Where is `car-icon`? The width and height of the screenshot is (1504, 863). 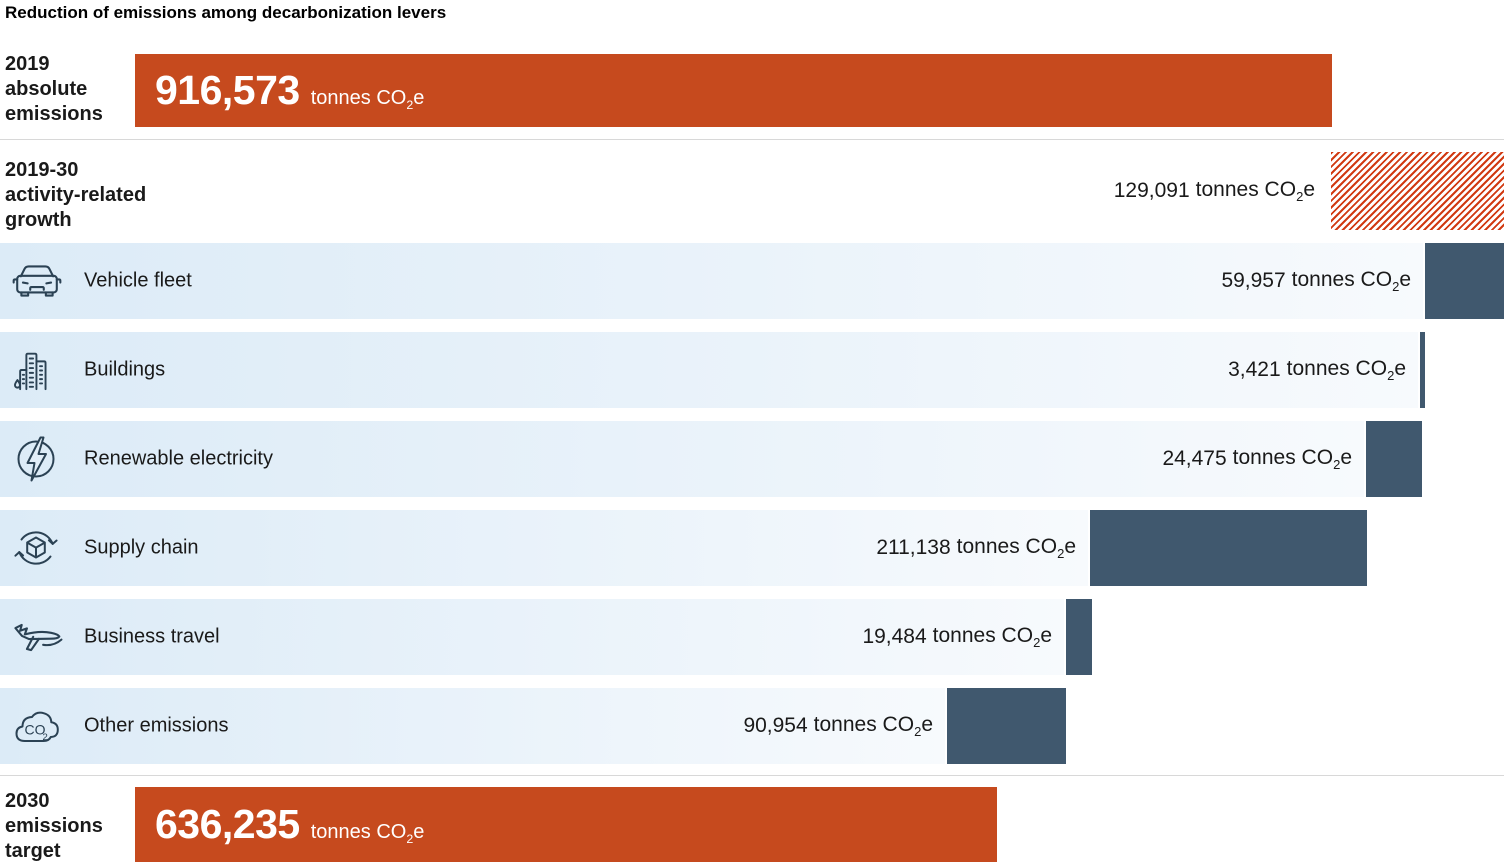 car-icon is located at coordinates (37, 281).